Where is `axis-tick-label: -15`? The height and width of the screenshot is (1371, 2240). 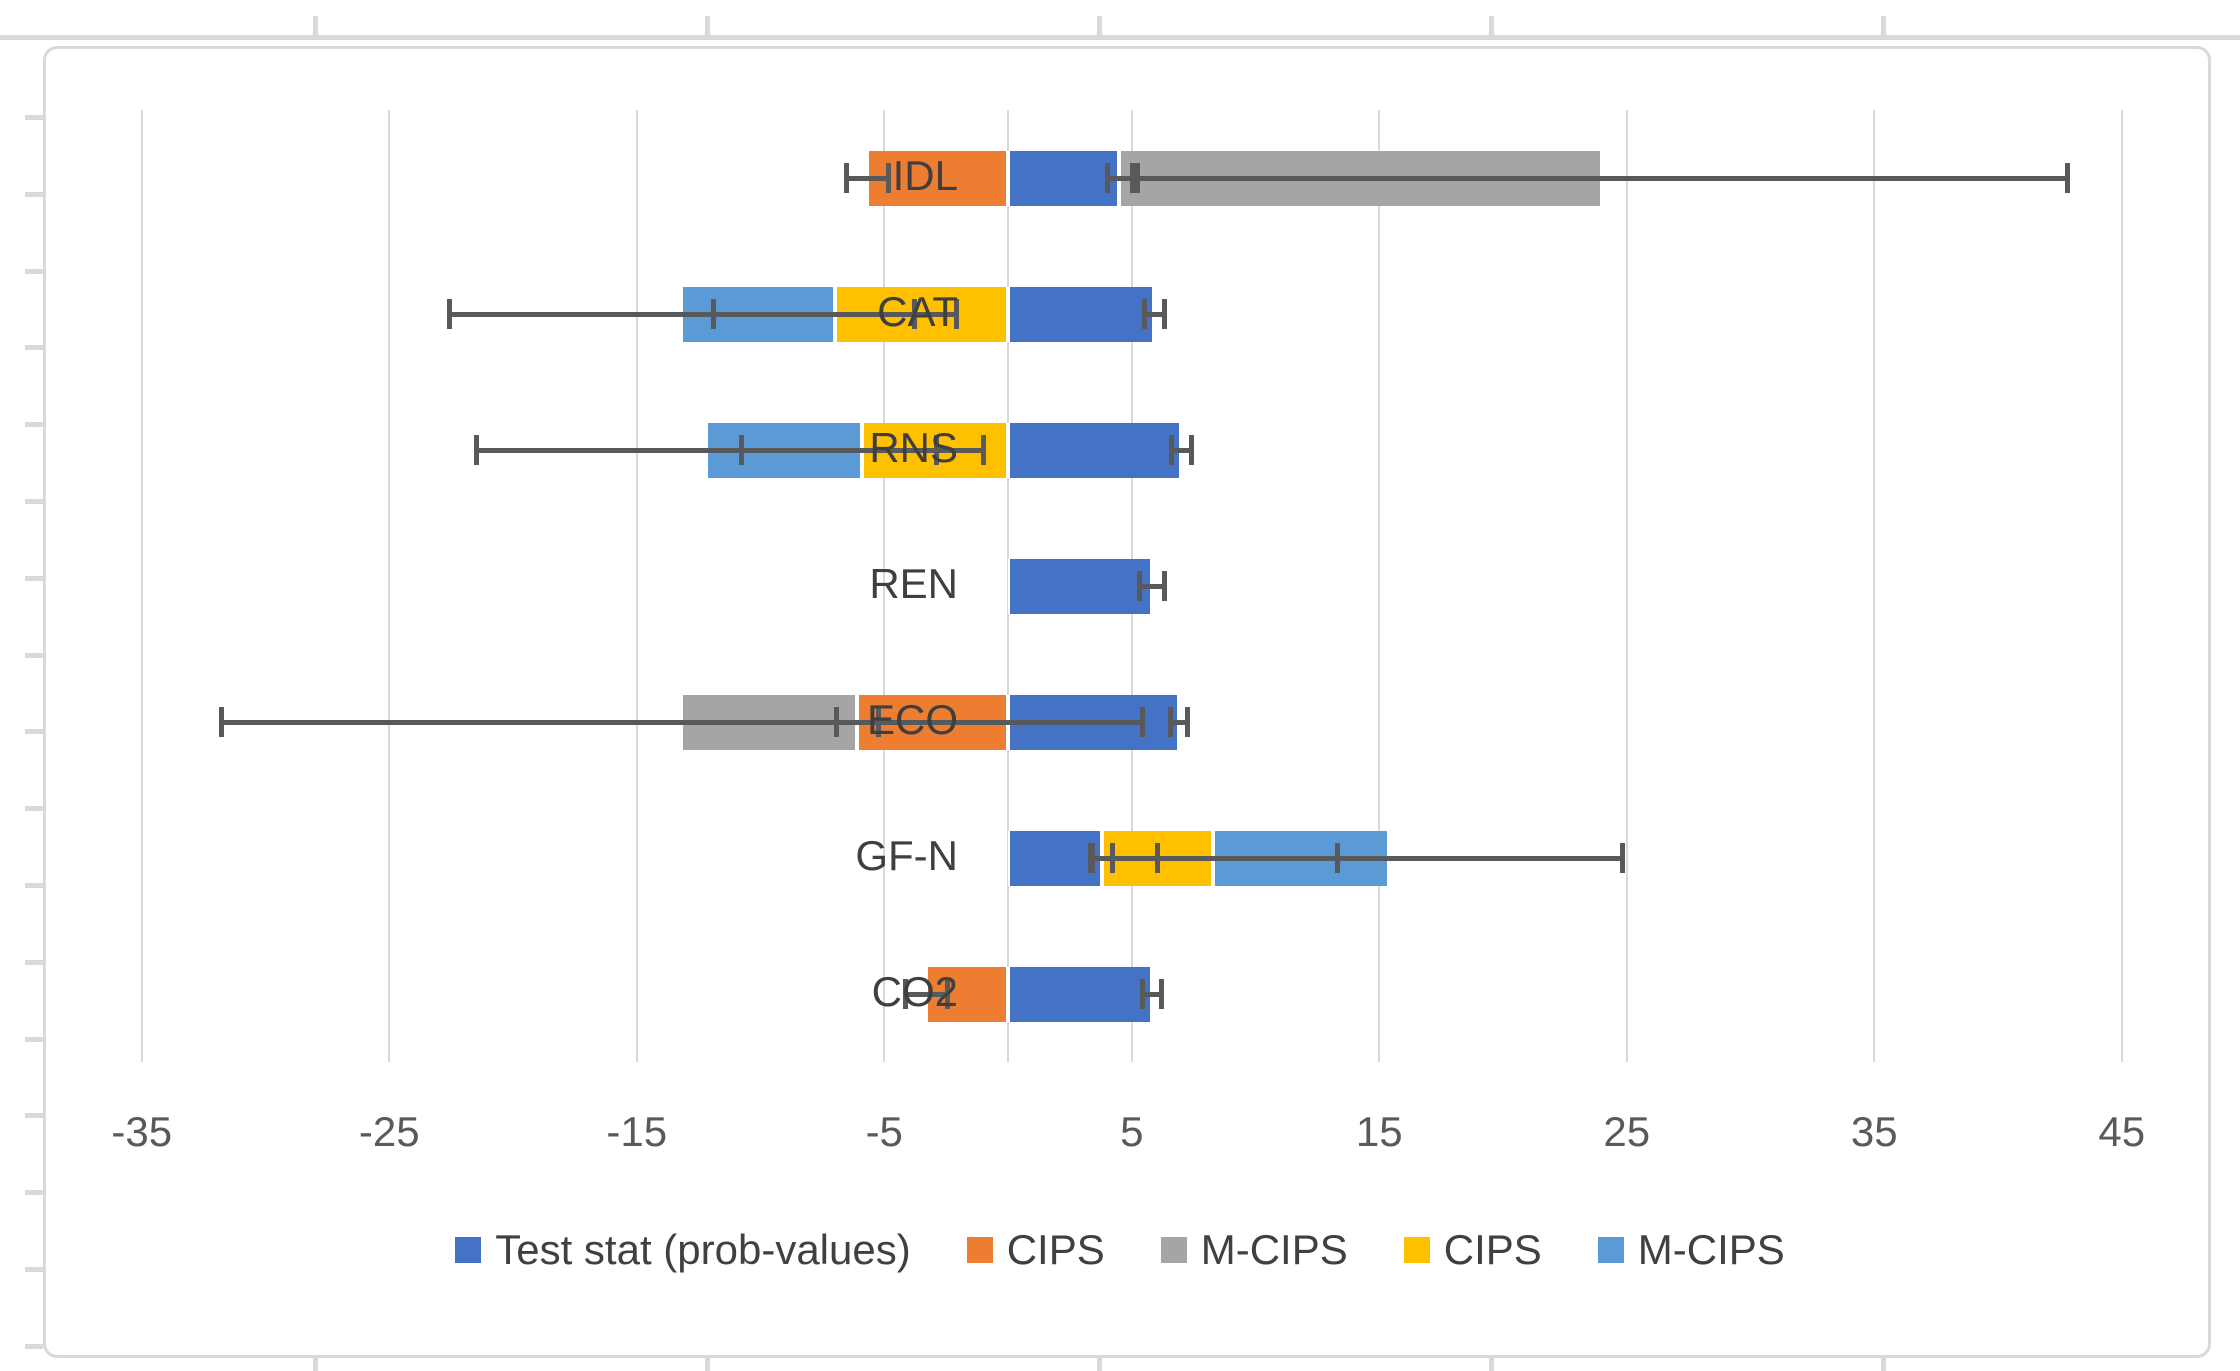 axis-tick-label: -15 is located at coordinates (637, 1131).